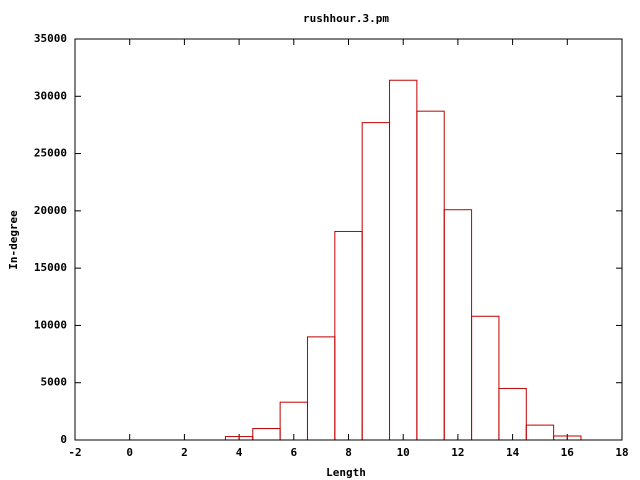 The height and width of the screenshot is (480, 640). What do you see at coordinates (348, 452) in the screenshot?
I see `x-tick-label: 8` at bounding box center [348, 452].